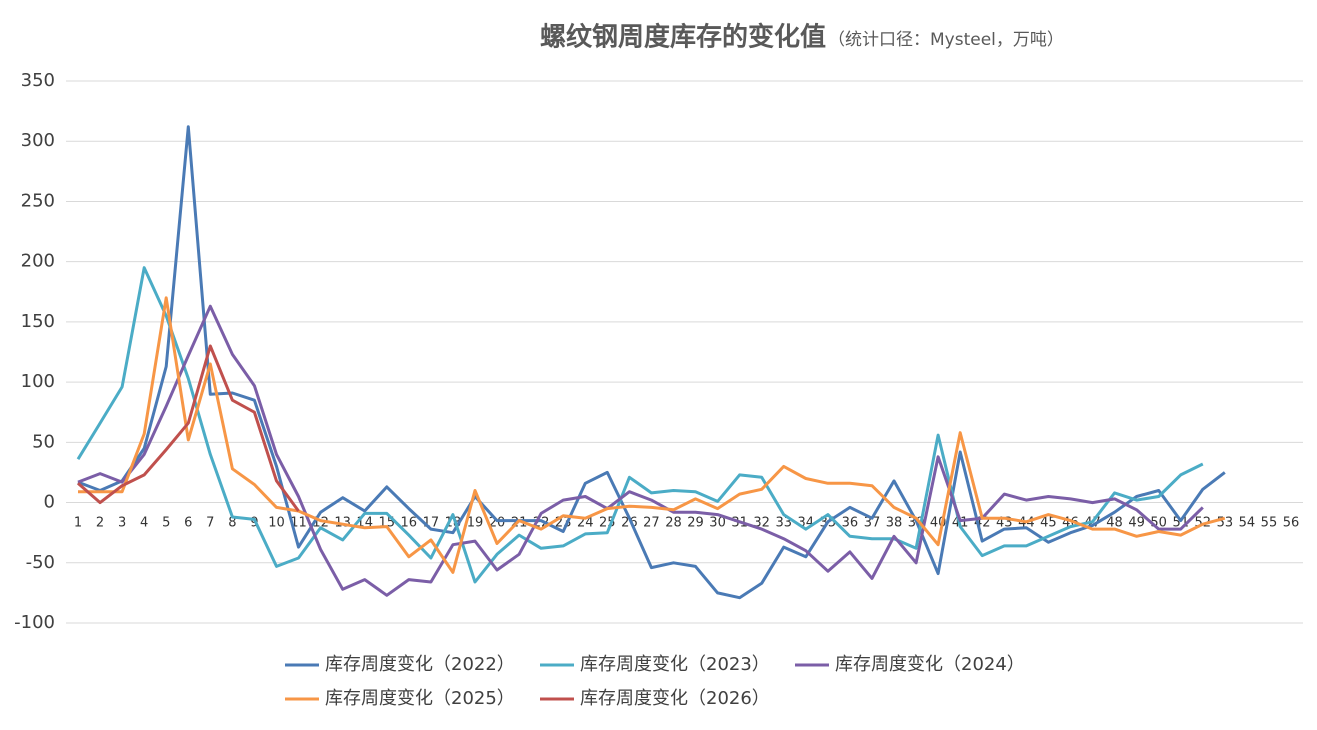 The height and width of the screenshot is (730, 1317). I want to click on y-tick-label: -100, so click(34, 622).